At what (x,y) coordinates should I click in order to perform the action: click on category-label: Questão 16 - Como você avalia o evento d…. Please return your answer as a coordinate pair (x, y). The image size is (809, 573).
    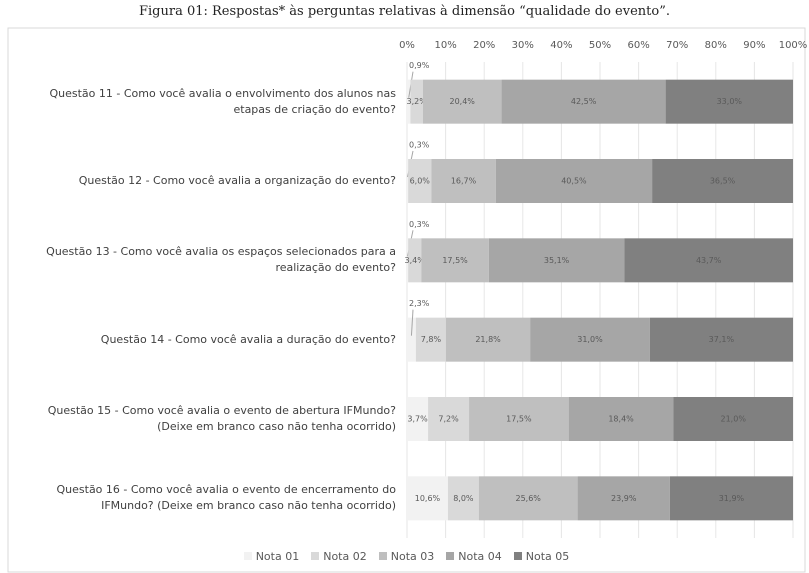
    Looking at the image, I should click on (226, 498).